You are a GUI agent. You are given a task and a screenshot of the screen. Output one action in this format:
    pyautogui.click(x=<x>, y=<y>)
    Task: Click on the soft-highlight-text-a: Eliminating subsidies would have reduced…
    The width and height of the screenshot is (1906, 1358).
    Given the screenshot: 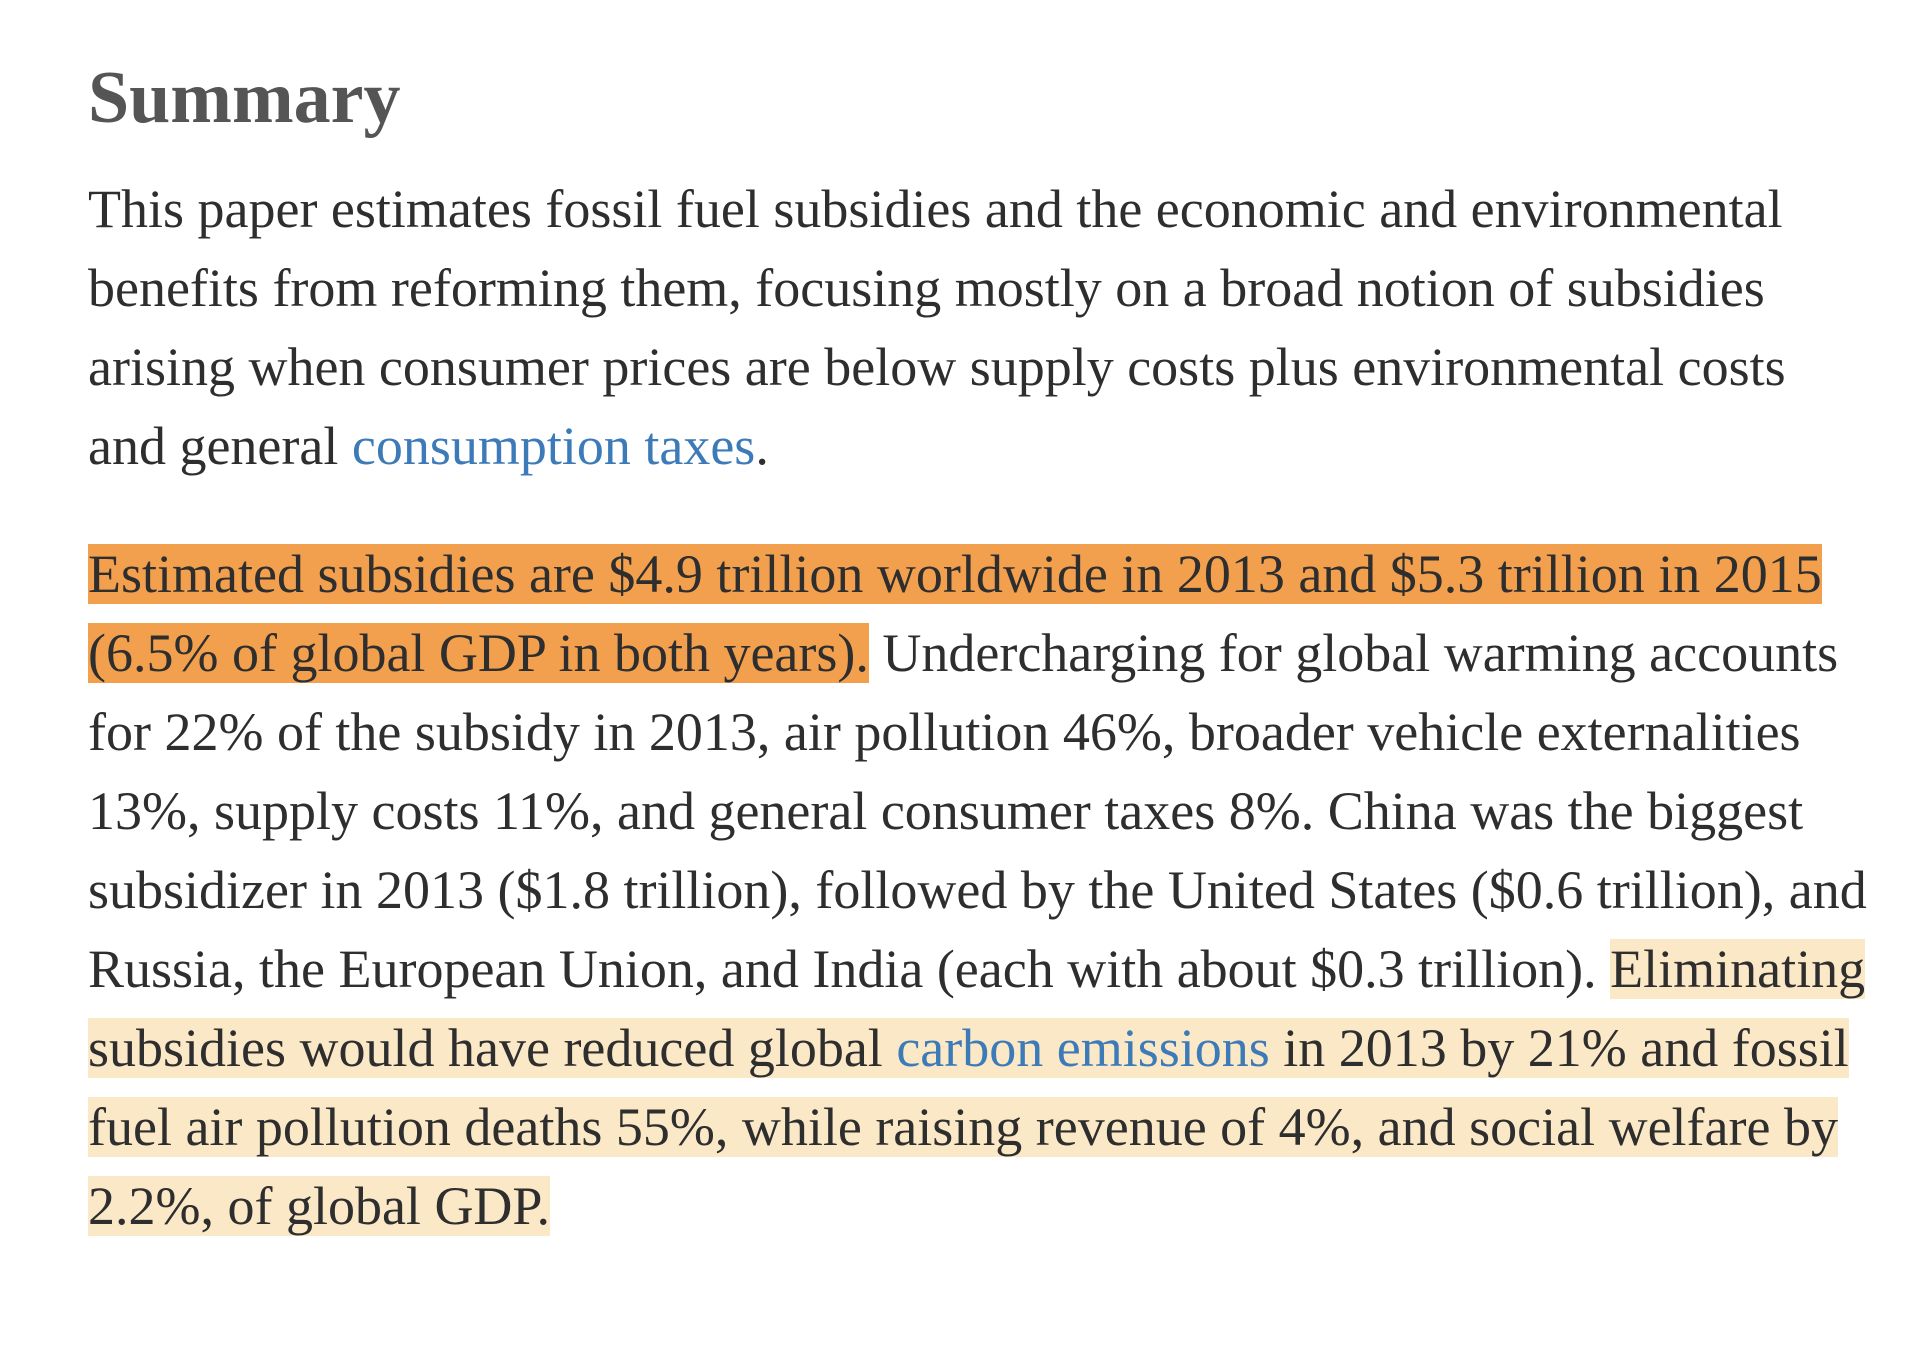 What is the action you would take?
    pyautogui.click(x=977, y=1008)
    